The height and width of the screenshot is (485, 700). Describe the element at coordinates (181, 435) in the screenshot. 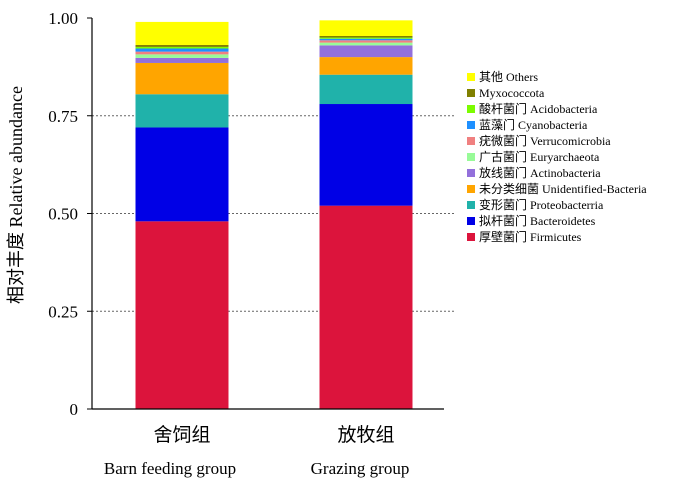

I see `x-category-label-cn: 舍饲组` at that location.